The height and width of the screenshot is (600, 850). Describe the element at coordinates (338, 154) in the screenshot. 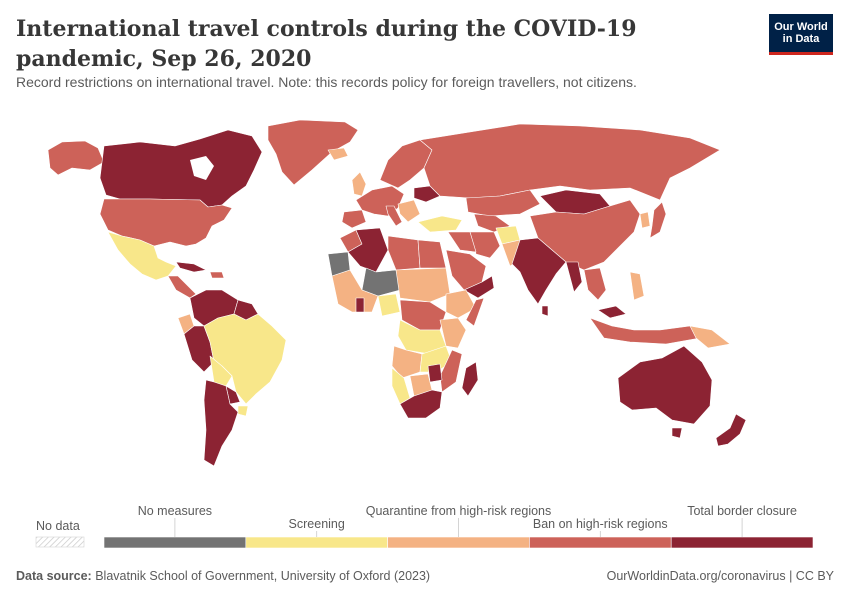

I see `region-iceland` at that location.